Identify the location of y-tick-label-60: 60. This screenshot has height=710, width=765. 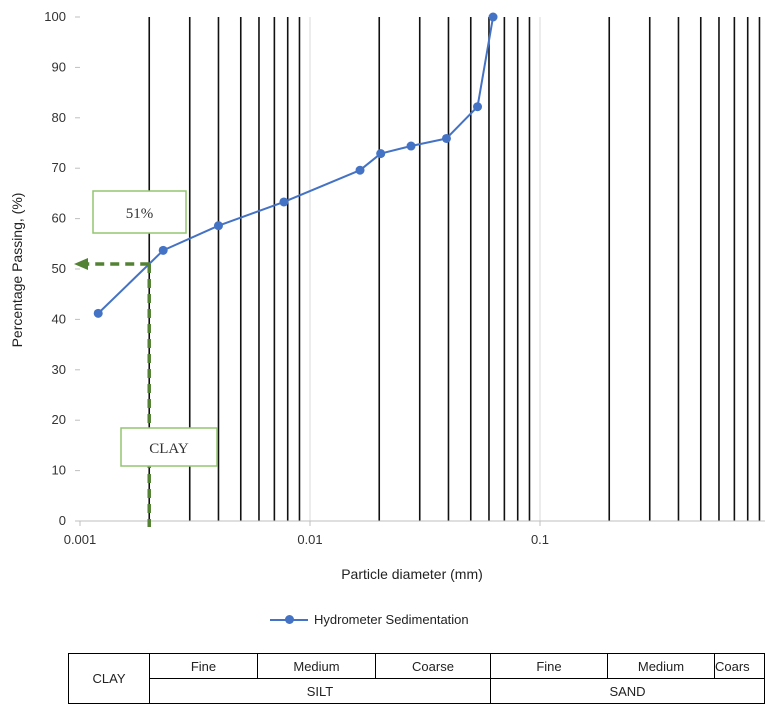
(59, 218).